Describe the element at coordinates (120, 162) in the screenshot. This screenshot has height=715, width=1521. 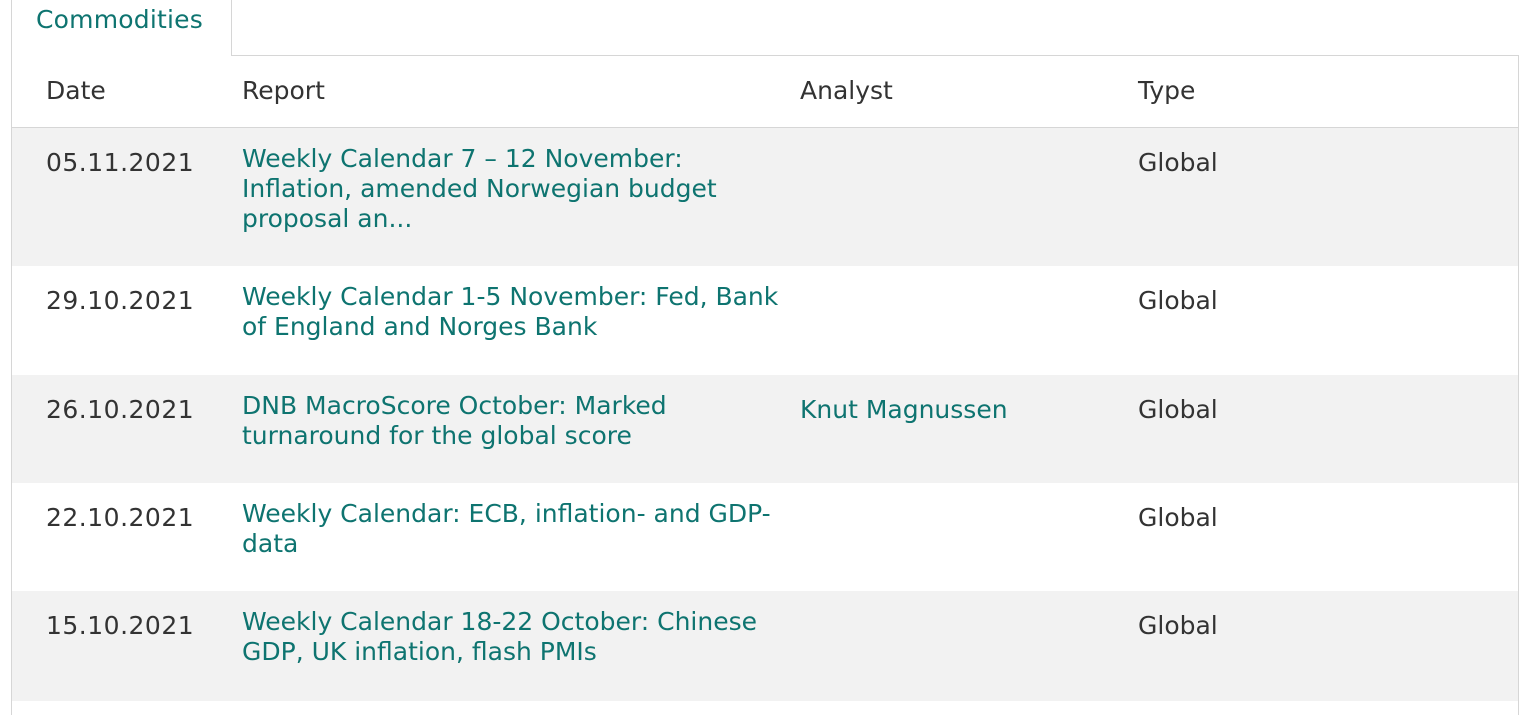
I see `report-date: 05.11.2021` at that location.